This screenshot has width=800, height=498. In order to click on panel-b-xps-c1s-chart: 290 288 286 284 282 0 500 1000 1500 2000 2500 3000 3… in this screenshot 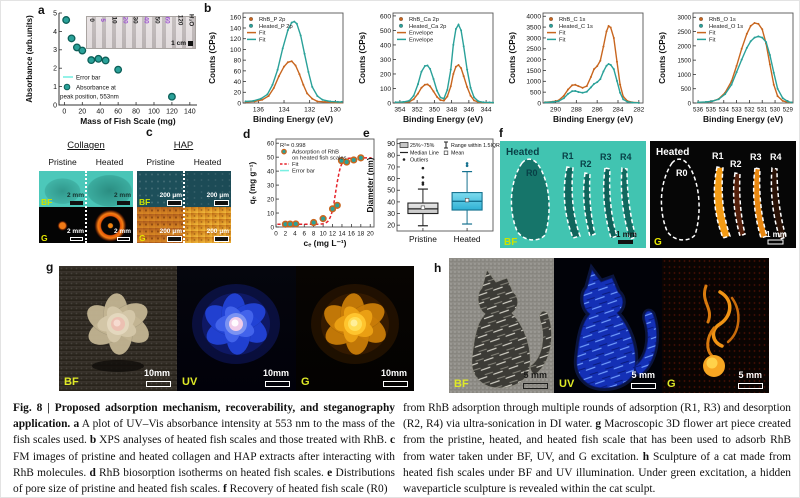, I will do `click(576, 68)`.